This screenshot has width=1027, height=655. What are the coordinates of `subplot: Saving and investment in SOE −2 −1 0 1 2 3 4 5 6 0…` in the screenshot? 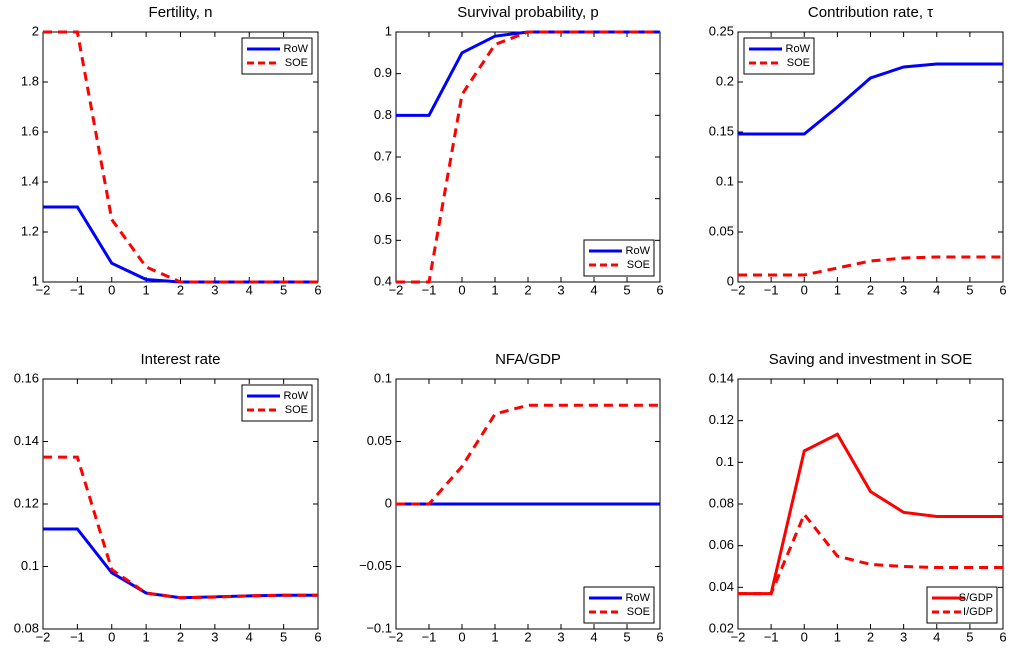 It's located at (858, 497).